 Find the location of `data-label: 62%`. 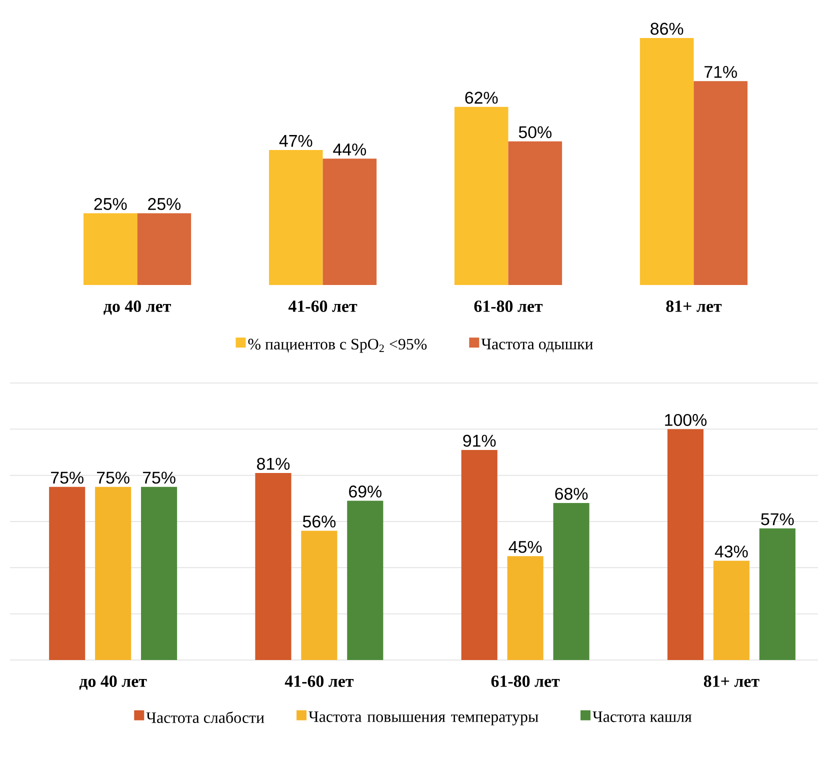

data-label: 62% is located at coordinates (481, 98).